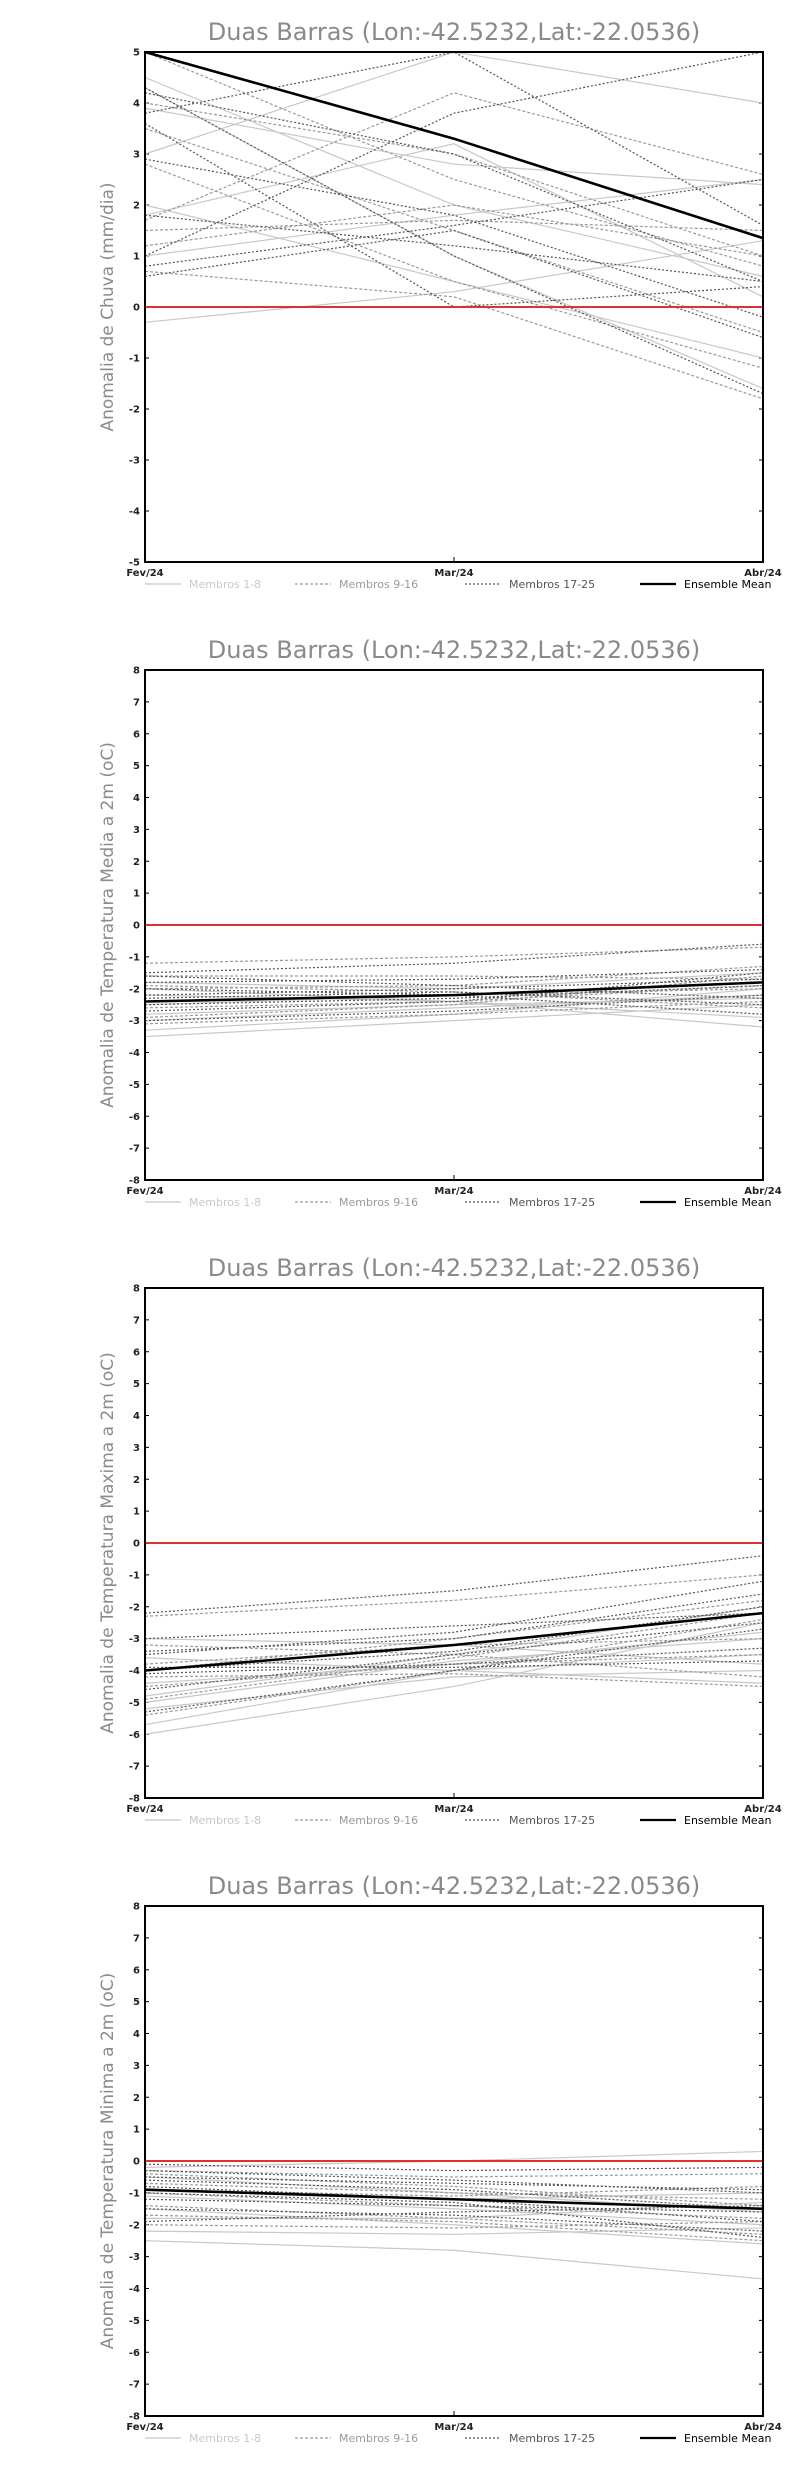  What do you see at coordinates (136, 1907) in the screenshot?
I see `y-tick-label: 8` at bounding box center [136, 1907].